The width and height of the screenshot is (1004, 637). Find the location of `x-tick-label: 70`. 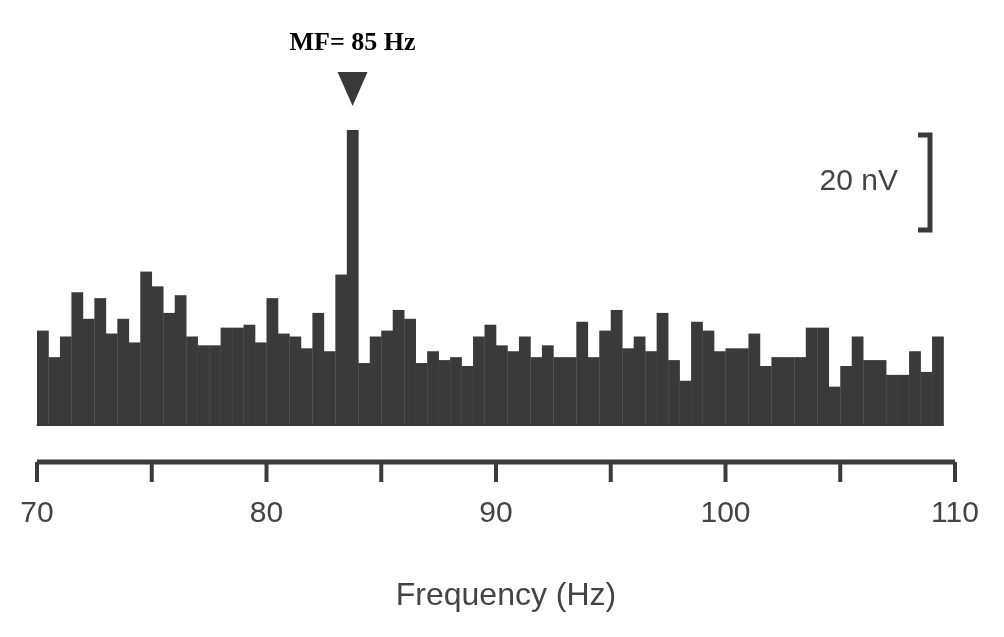

x-tick-label: 70 is located at coordinates (37, 511).